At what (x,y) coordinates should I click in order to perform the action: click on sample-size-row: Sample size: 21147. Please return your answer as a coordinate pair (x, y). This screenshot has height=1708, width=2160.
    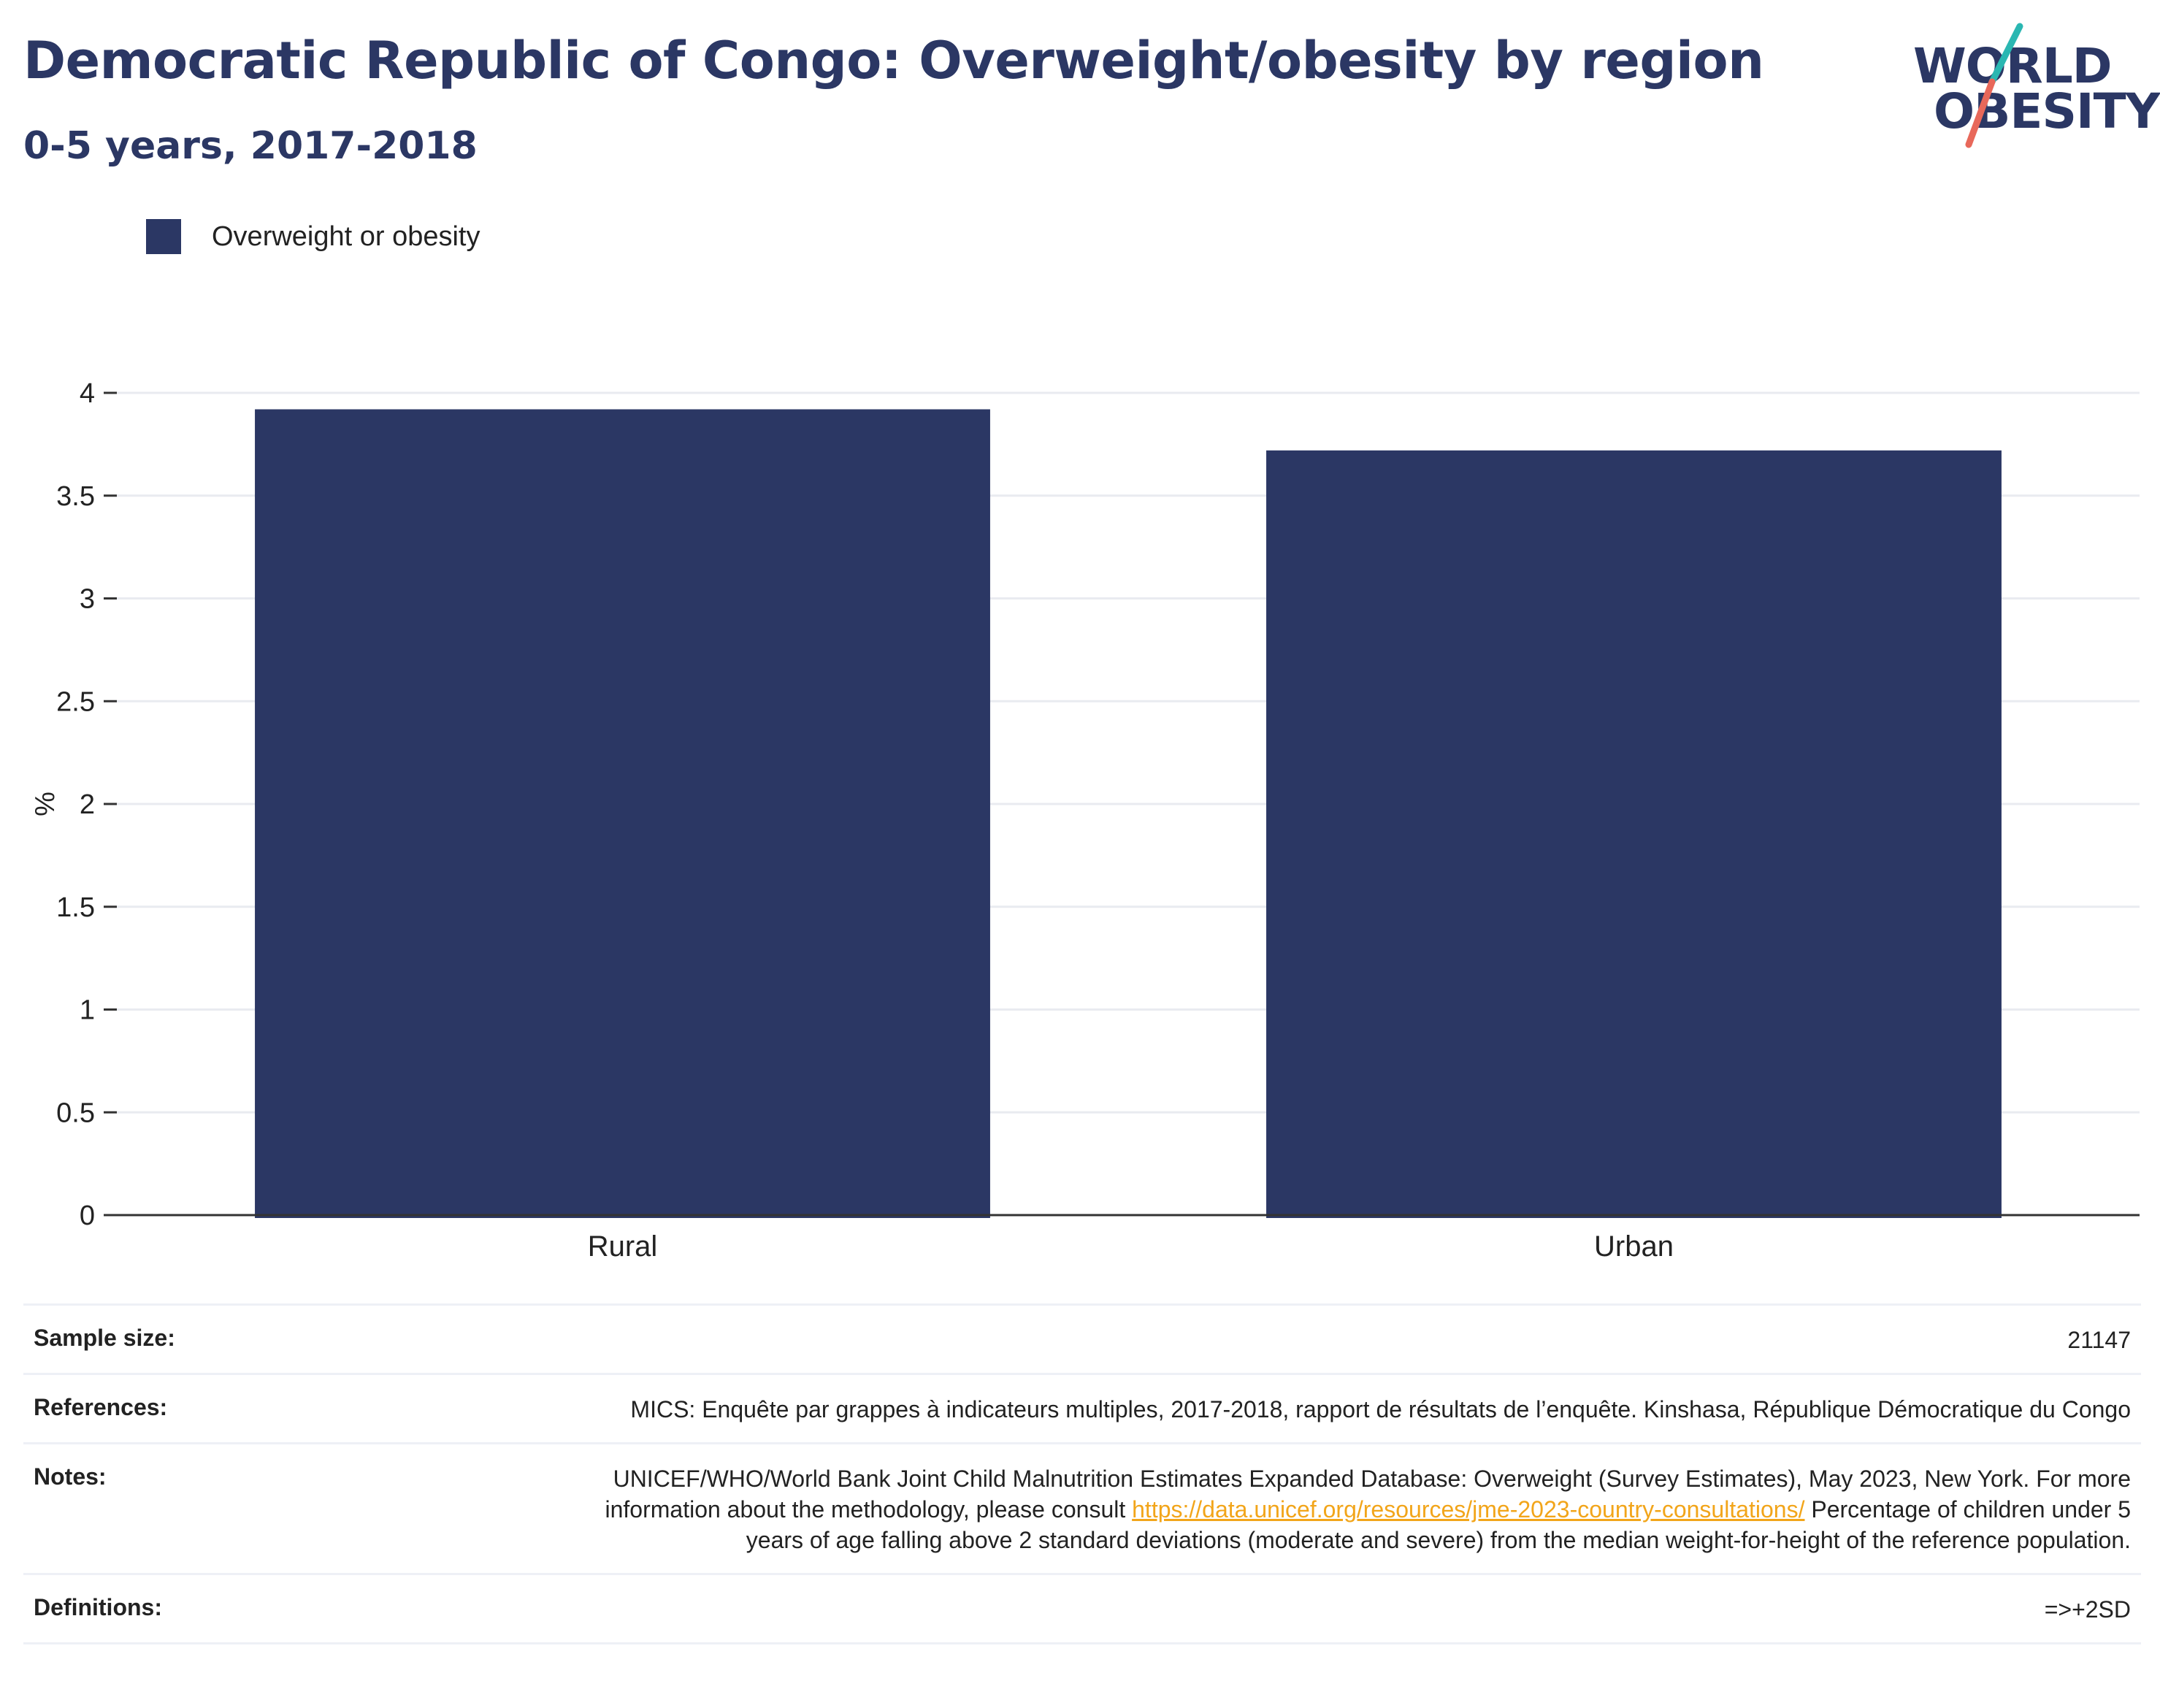
    Looking at the image, I should click on (1082, 1338).